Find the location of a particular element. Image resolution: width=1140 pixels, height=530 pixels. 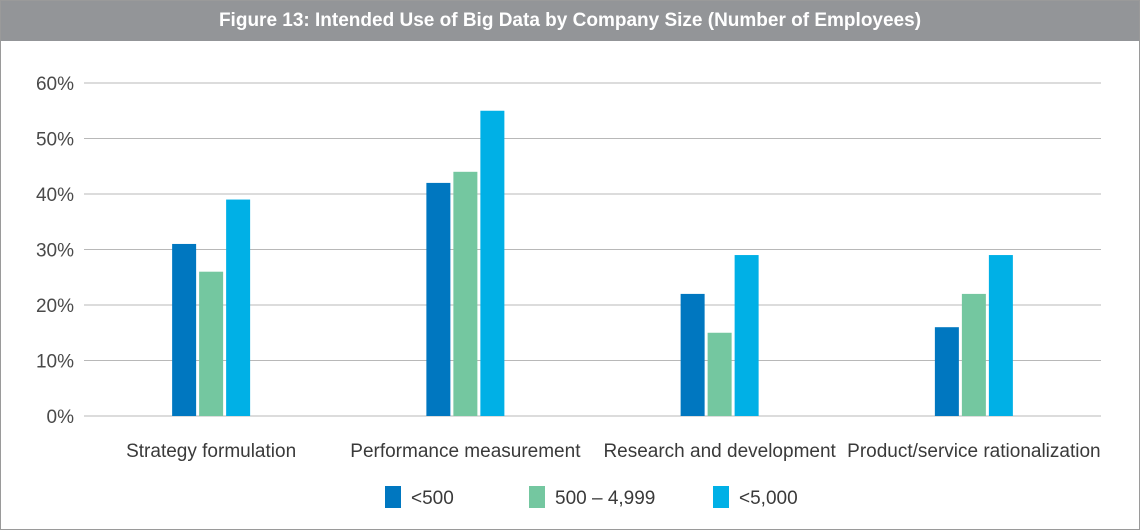

y-tick-label: 50% is located at coordinates (55, 140).